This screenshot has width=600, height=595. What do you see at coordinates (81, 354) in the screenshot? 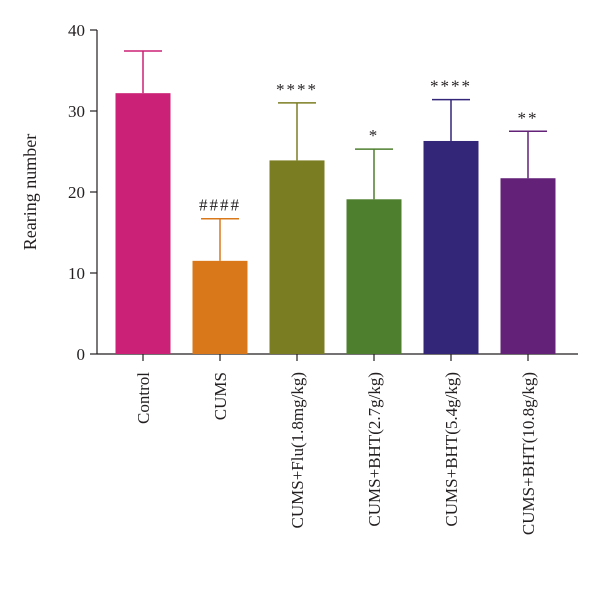
I see `y-tick-label: 0` at bounding box center [81, 354].